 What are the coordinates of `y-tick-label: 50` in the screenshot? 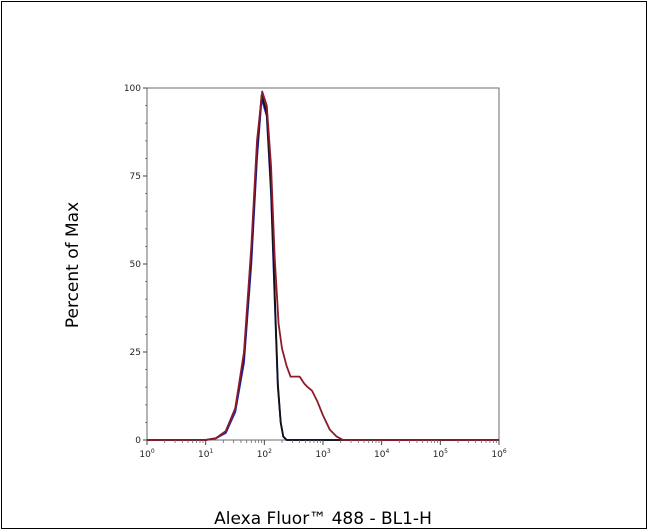 It's located at (136, 265).